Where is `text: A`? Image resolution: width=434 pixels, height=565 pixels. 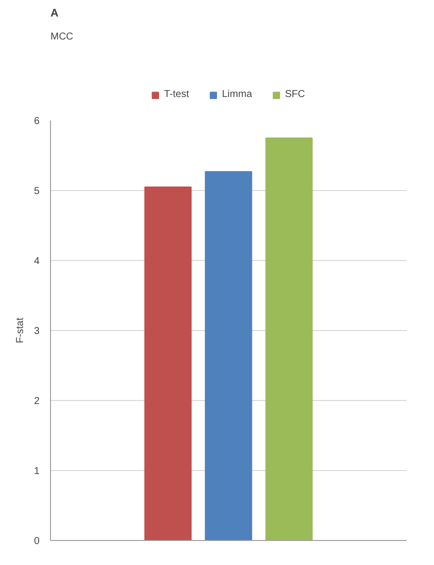
text: A is located at coordinates (54, 14).